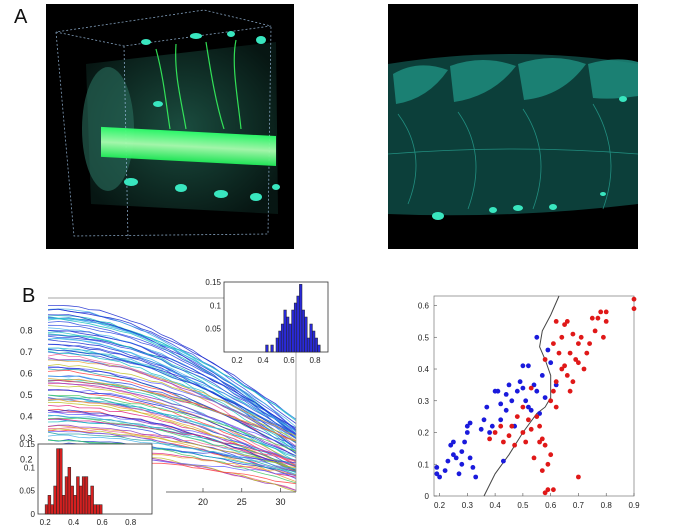 This screenshot has height=532, width=690. I want to click on segment-boundaries, so click(513, 156).